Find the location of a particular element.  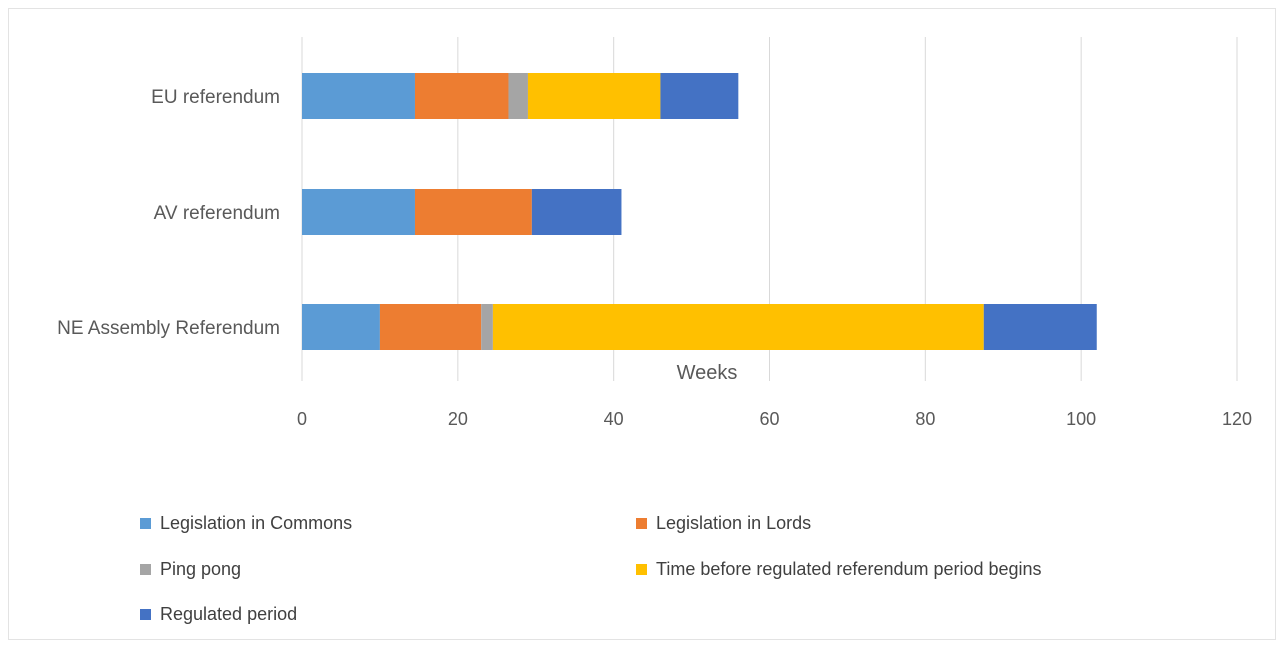

legend-label: Legislation in Commons is located at coordinates (256, 523).